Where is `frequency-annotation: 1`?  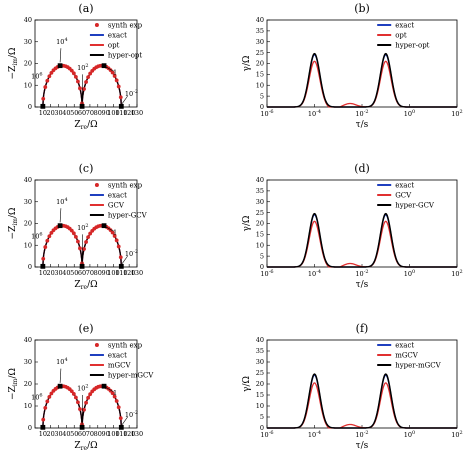
frequency-annotation: 1 is located at coordinates (115, 232).